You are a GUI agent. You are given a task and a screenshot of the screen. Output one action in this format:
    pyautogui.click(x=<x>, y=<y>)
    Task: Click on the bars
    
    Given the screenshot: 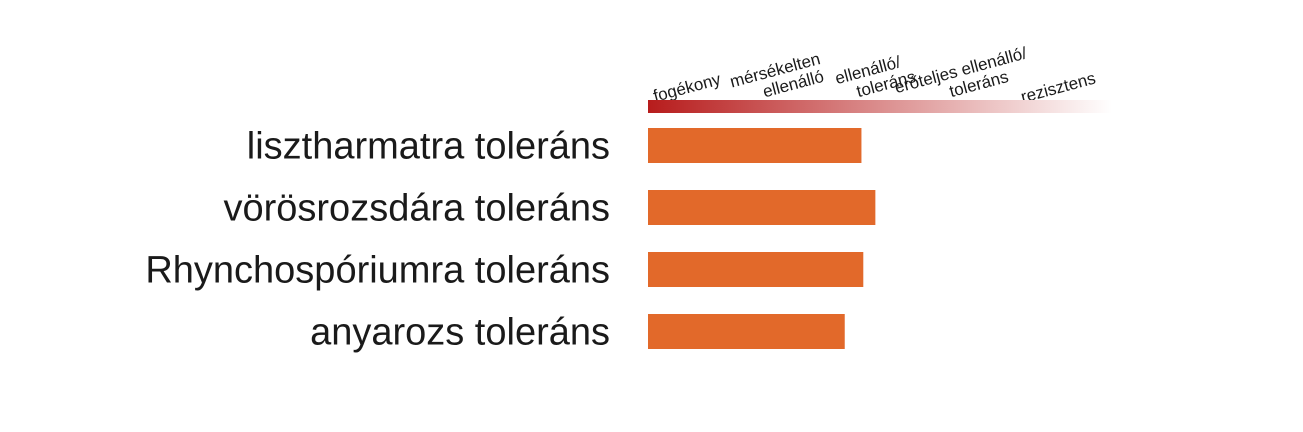 What is the action you would take?
    pyautogui.click(x=762, y=238)
    